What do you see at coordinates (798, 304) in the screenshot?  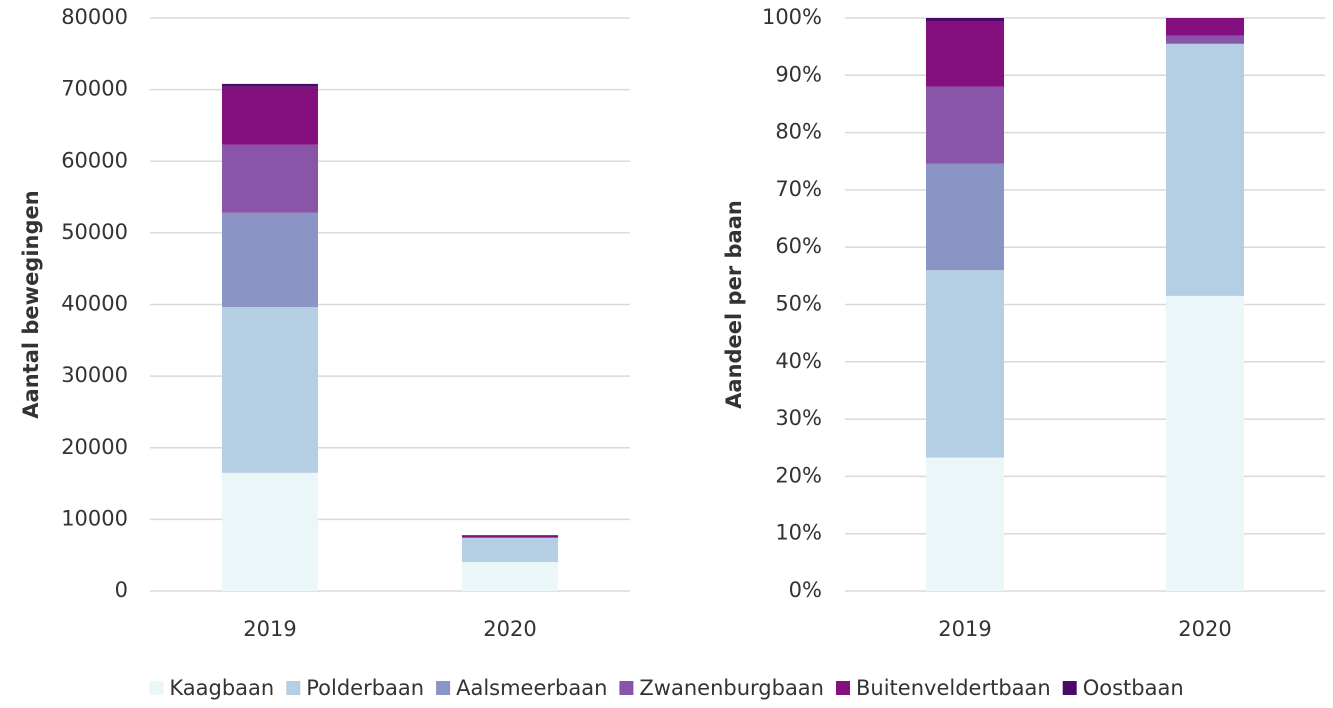 I see `y-tick-label: 50%` at bounding box center [798, 304].